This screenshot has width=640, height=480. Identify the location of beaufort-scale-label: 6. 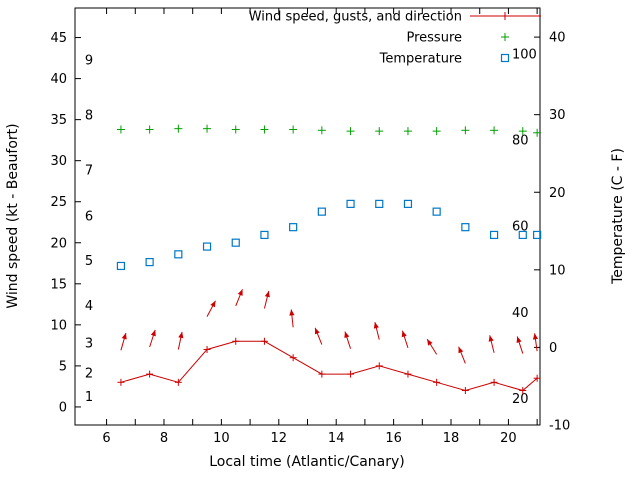
(89, 217).